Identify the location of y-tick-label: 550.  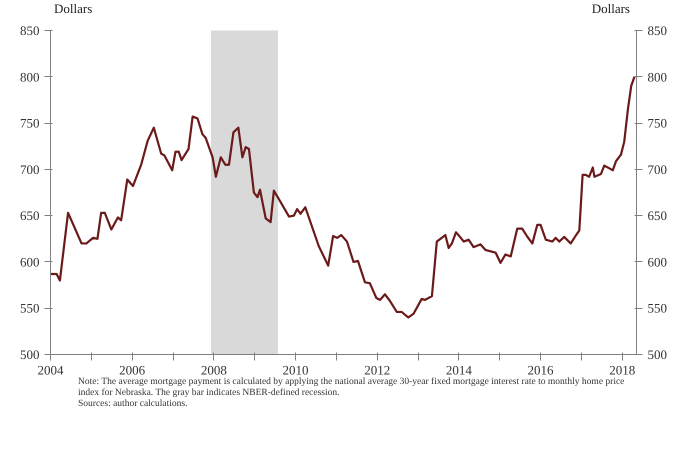
(30, 308).